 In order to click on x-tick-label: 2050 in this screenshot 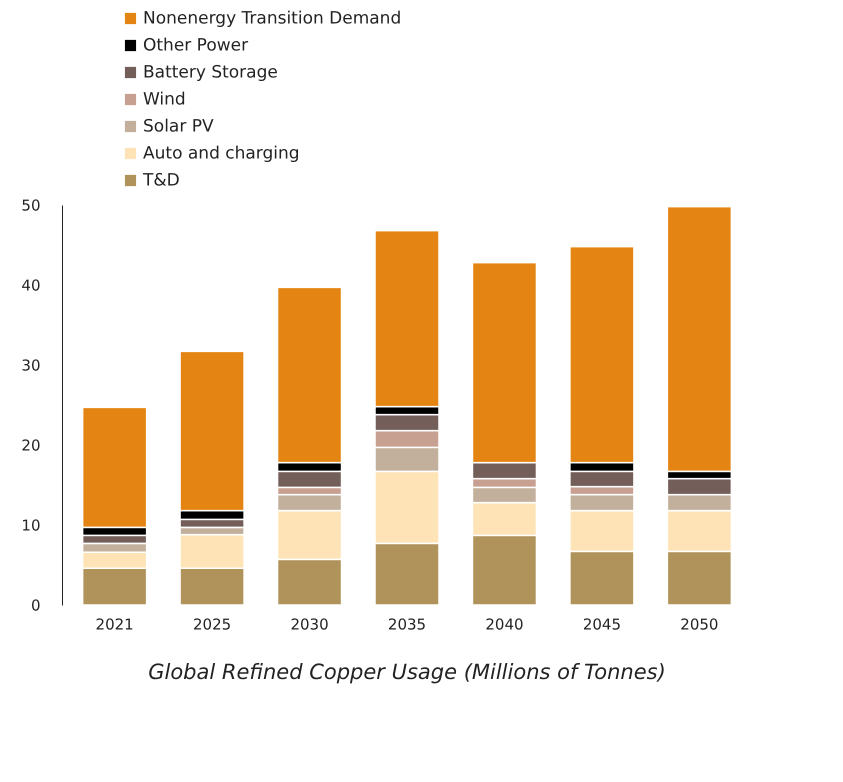, I will do `click(699, 625)`.